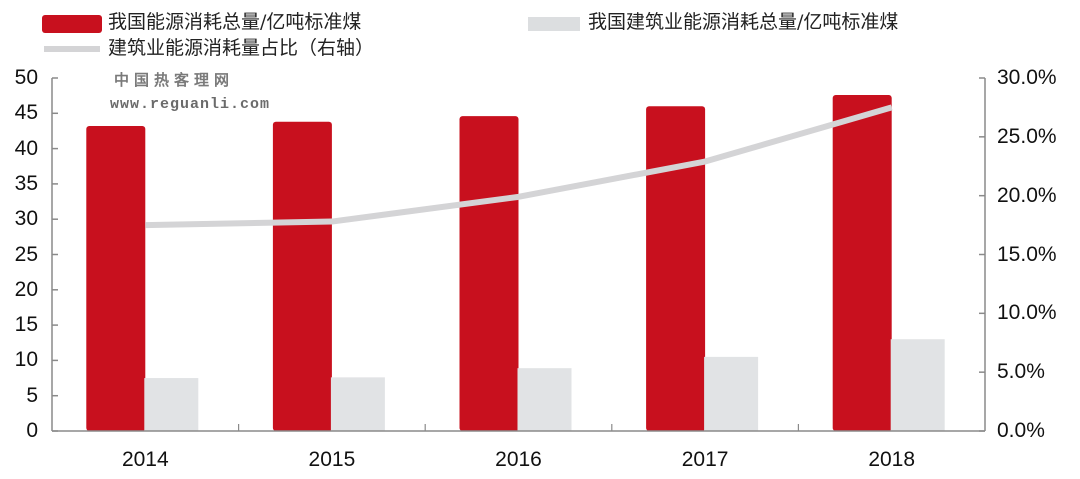 The image size is (1080, 479). What do you see at coordinates (26, 77) in the screenshot?
I see `left-tick-label: 50` at bounding box center [26, 77].